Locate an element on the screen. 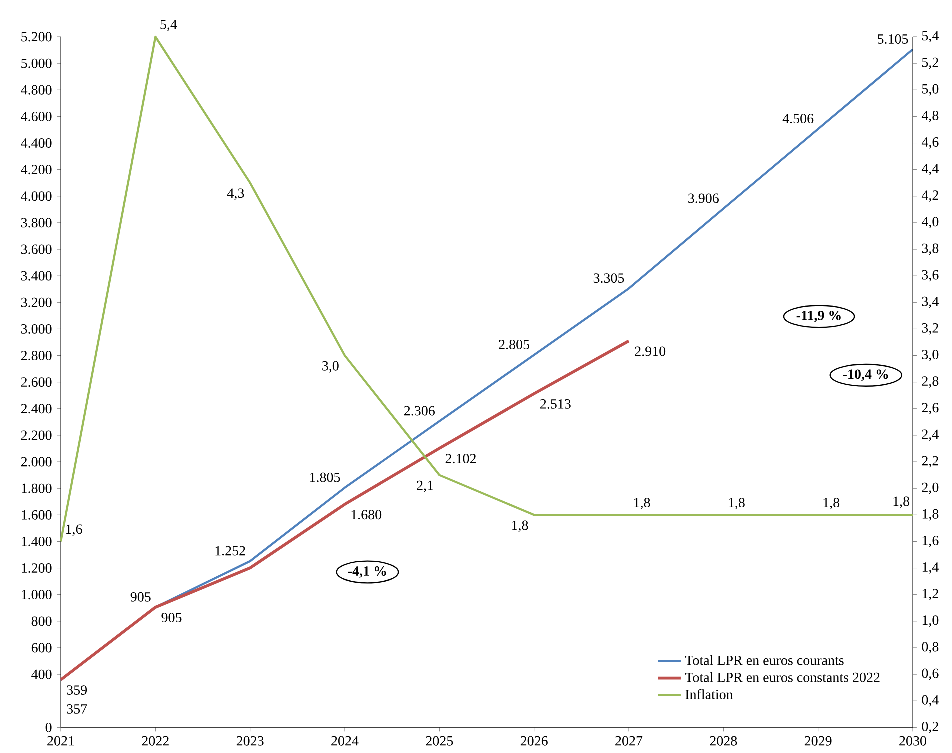 The height and width of the screenshot is (753, 952). y-tick-label: 1.600 is located at coordinates (37, 515).